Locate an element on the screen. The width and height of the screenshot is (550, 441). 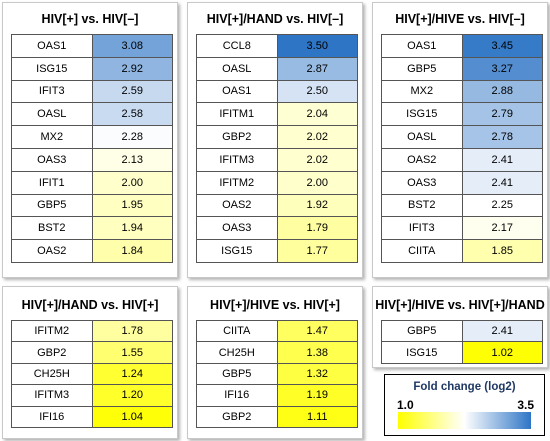
panel-title: HIV[+]/HIVE vs. HIV[+]/HAND is located at coordinates (460, 305).